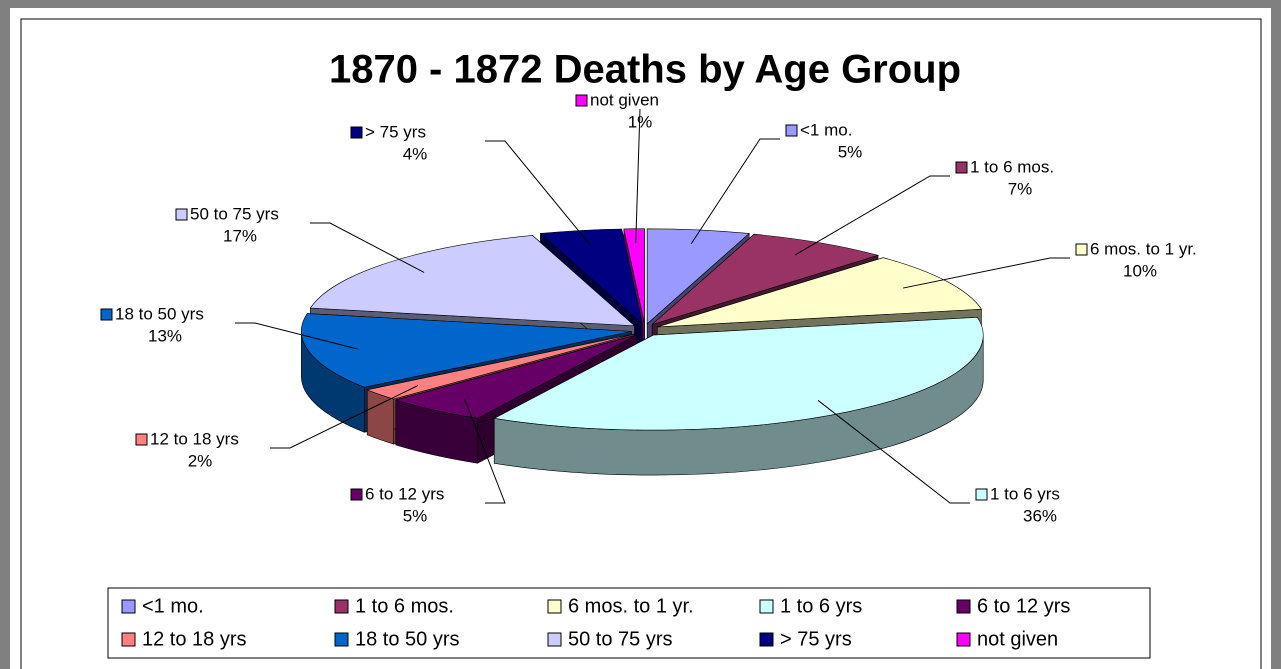 The width and height of the screenshot is (1281, 669). I want to click on data-label-name: 6 to 12 yrs, so click(404, 493).